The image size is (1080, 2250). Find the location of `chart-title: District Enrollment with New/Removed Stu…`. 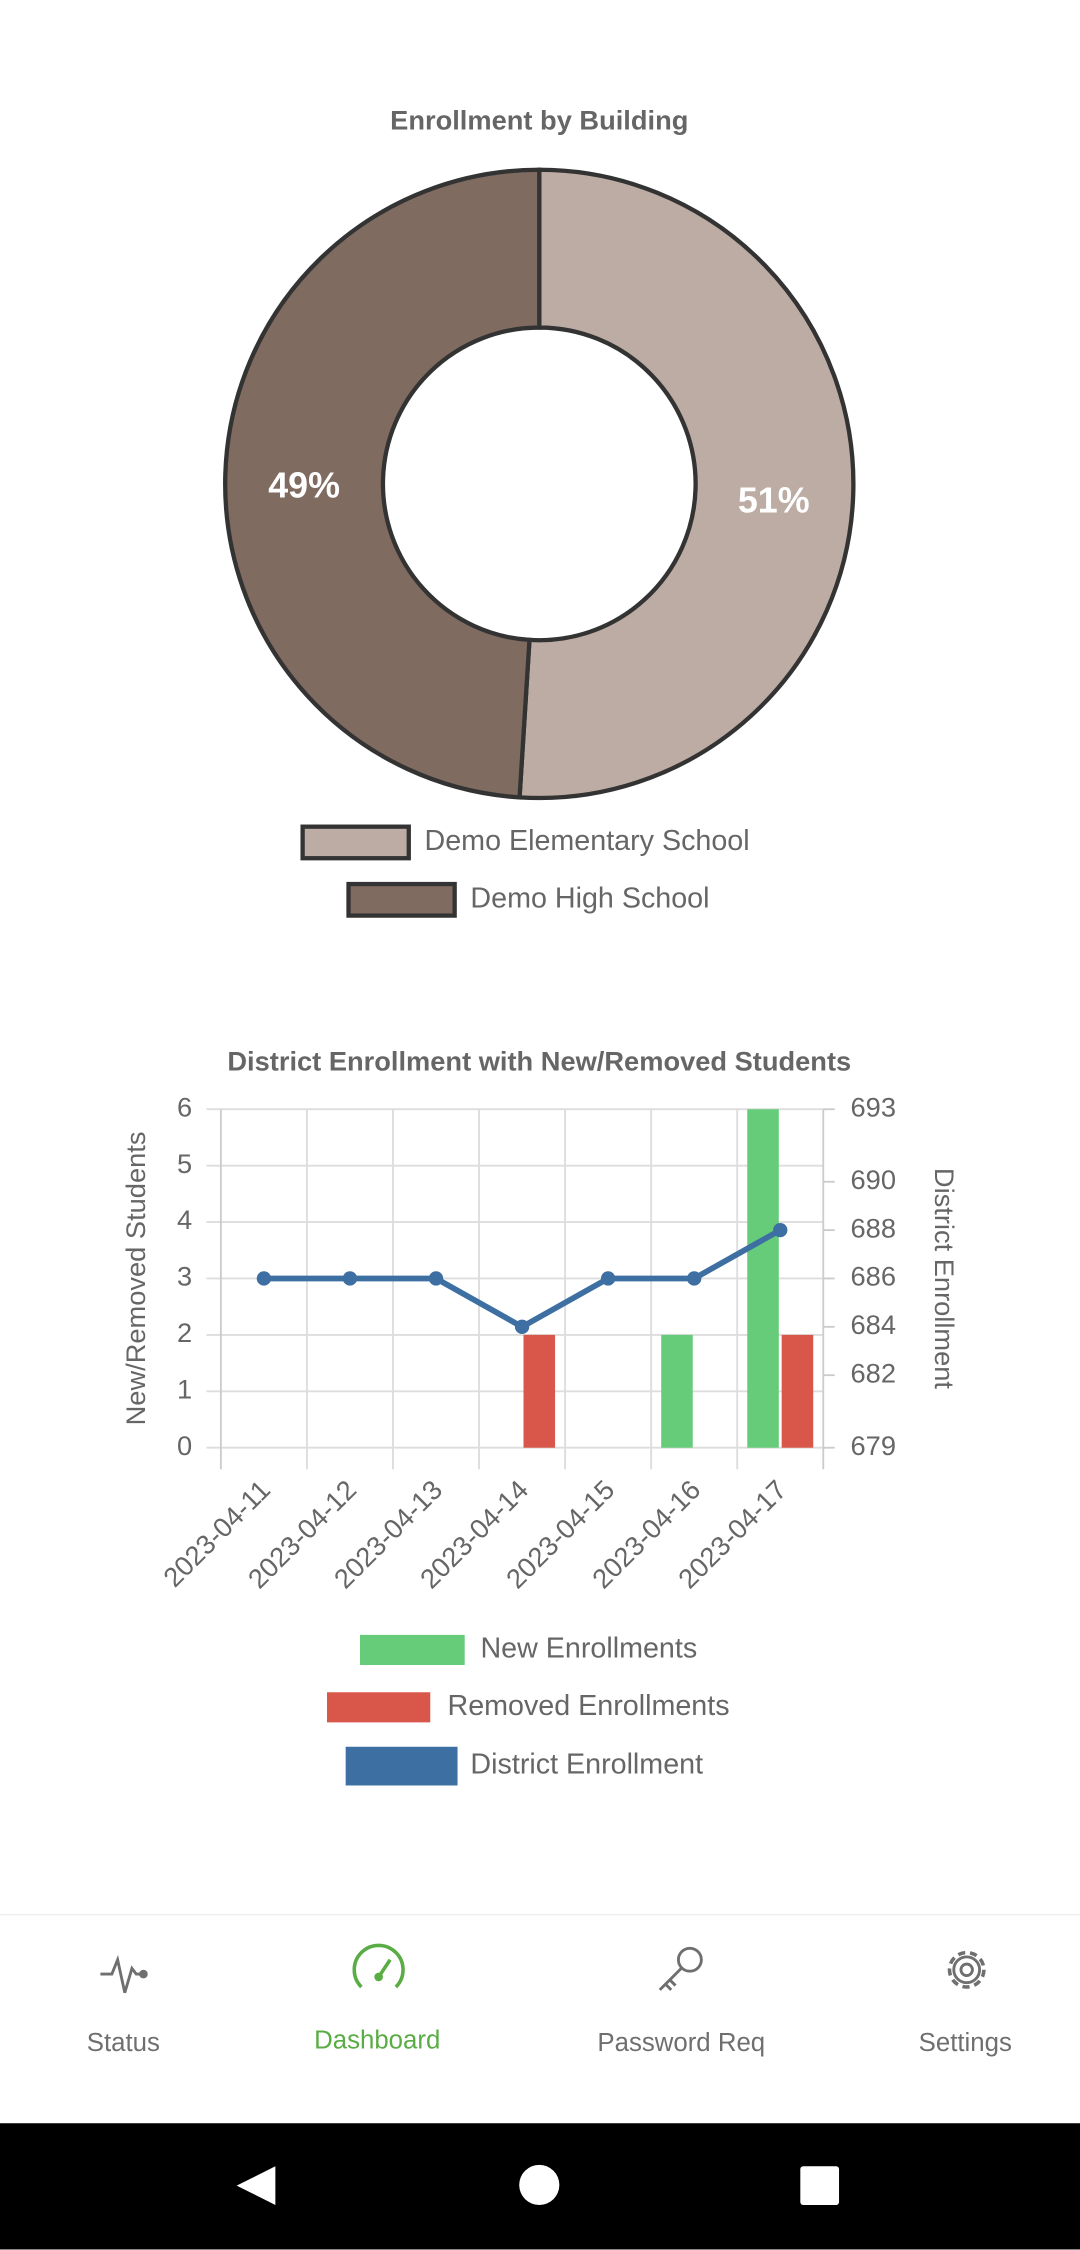

chart-title: District Enrollment with New/Removed Stu… is located at coordinates (539, 1061).